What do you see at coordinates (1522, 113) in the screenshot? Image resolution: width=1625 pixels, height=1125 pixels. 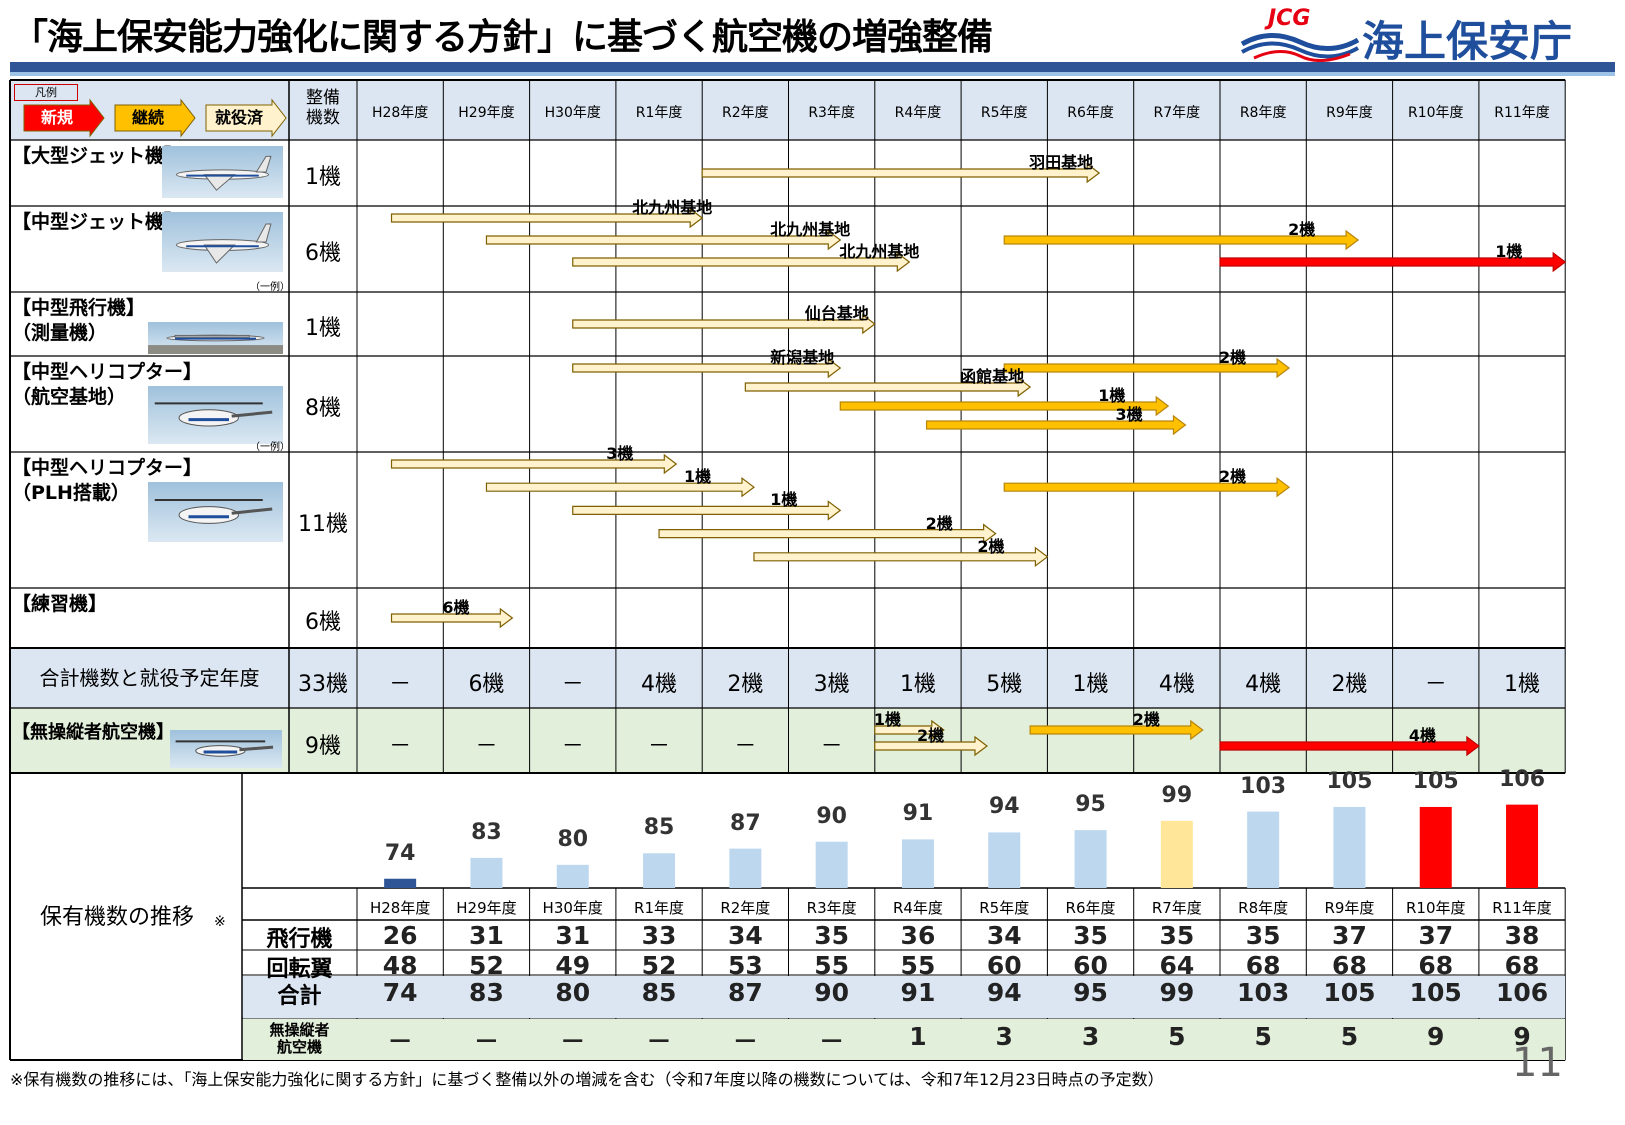 I see `year-header: R11年度` at bounding box center [1522, 113].